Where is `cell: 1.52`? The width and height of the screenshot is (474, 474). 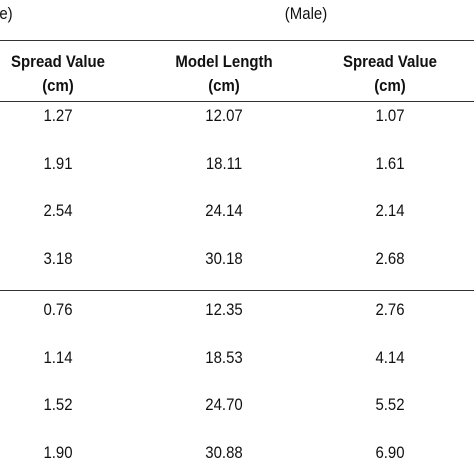 cell: 1.52 is located at coordinates (58, 404).